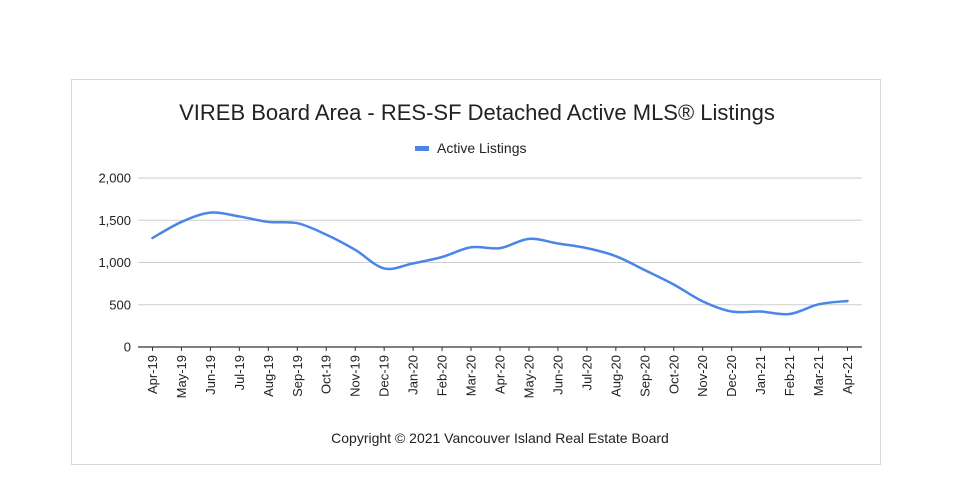 This screenshot has width=967, height=504. I want to click on x-tick-label: Oct-19, so click(326, 374).